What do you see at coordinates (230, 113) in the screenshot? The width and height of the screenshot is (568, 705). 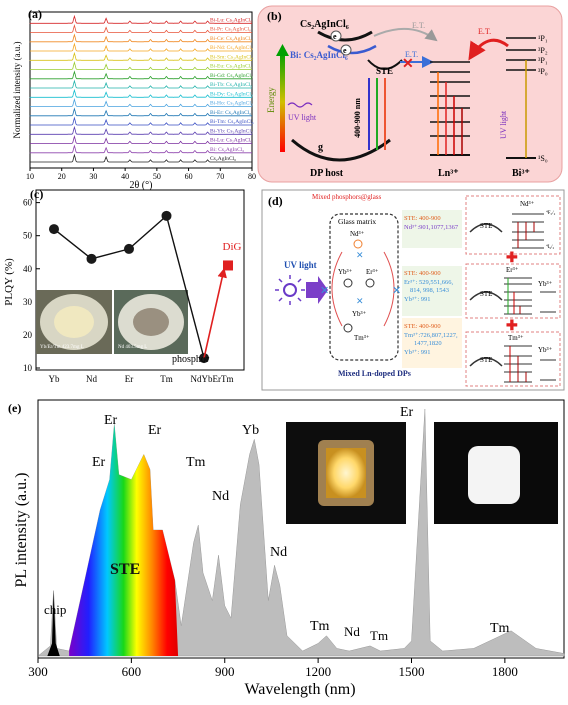 I see `xrd-legend-entry: Bi-Er: Cs₂AgInCl₆` at bounding box center [230, 113].